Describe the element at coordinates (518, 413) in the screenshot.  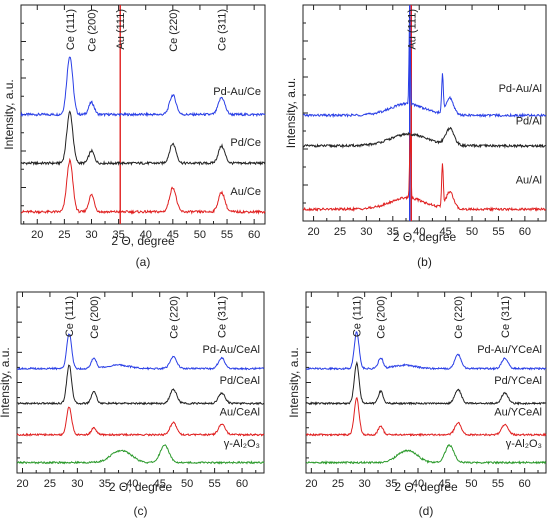
I see `series-label-au-yceal: Au/YCeAl` at that location.